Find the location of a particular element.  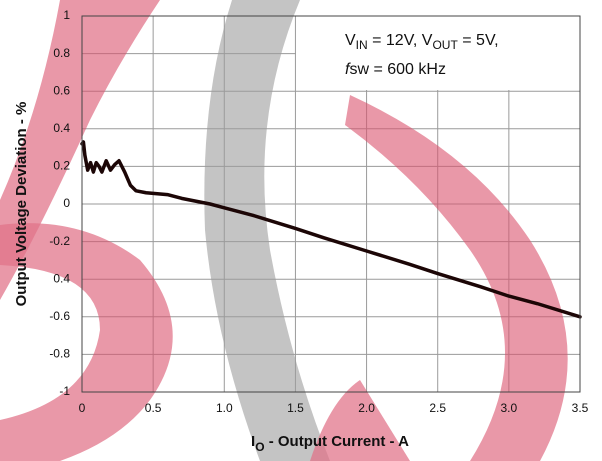

x-axis-title: IO - Output Current - A is located at coordinates (330, 443).